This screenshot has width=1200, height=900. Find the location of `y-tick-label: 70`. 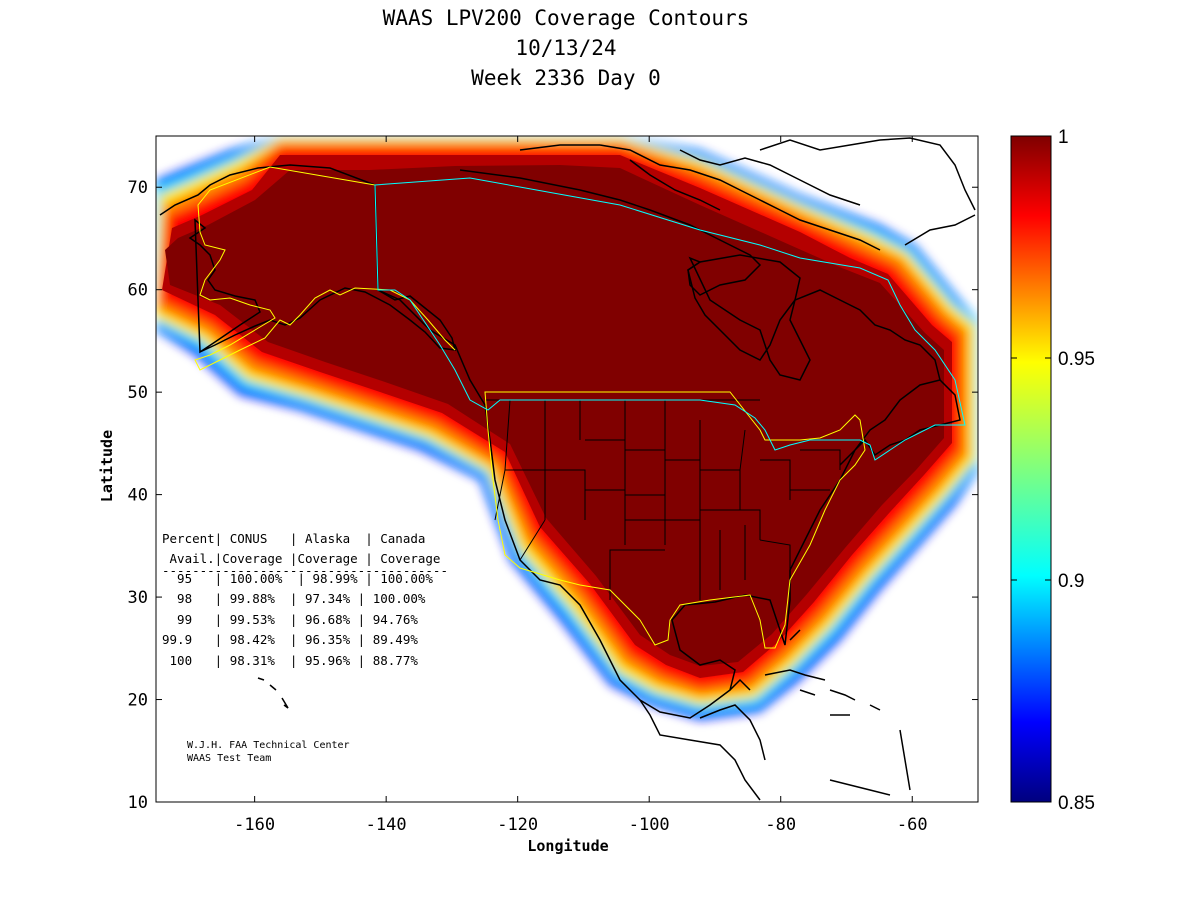

y-tick-label: 70 is located at coordinates (138, 188).